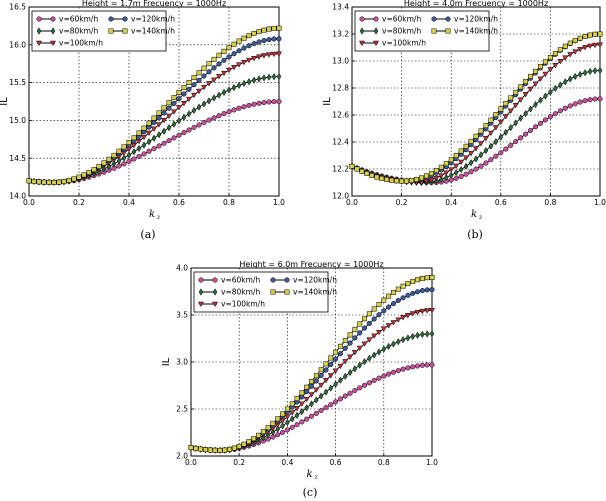  I want to click on chart-title: Height = 4.0m Frecuency = 1000Hz, so click(476, 4).